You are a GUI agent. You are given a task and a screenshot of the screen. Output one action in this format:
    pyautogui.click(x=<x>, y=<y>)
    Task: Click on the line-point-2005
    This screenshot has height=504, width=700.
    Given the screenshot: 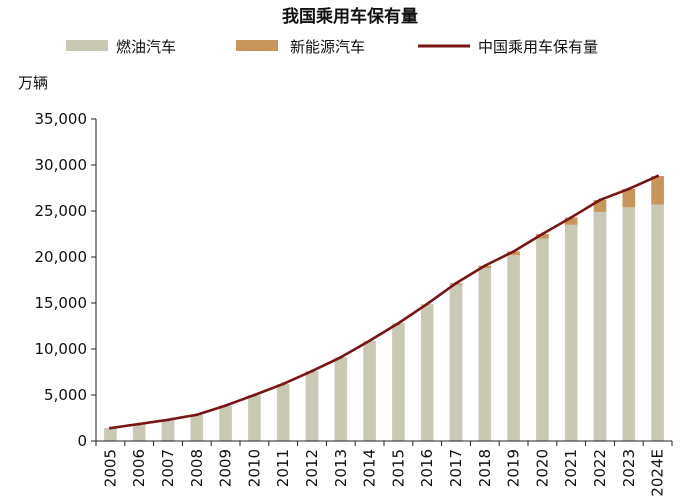 What is the action you would take?
    pyautogui.click(x=110, y=428)
    